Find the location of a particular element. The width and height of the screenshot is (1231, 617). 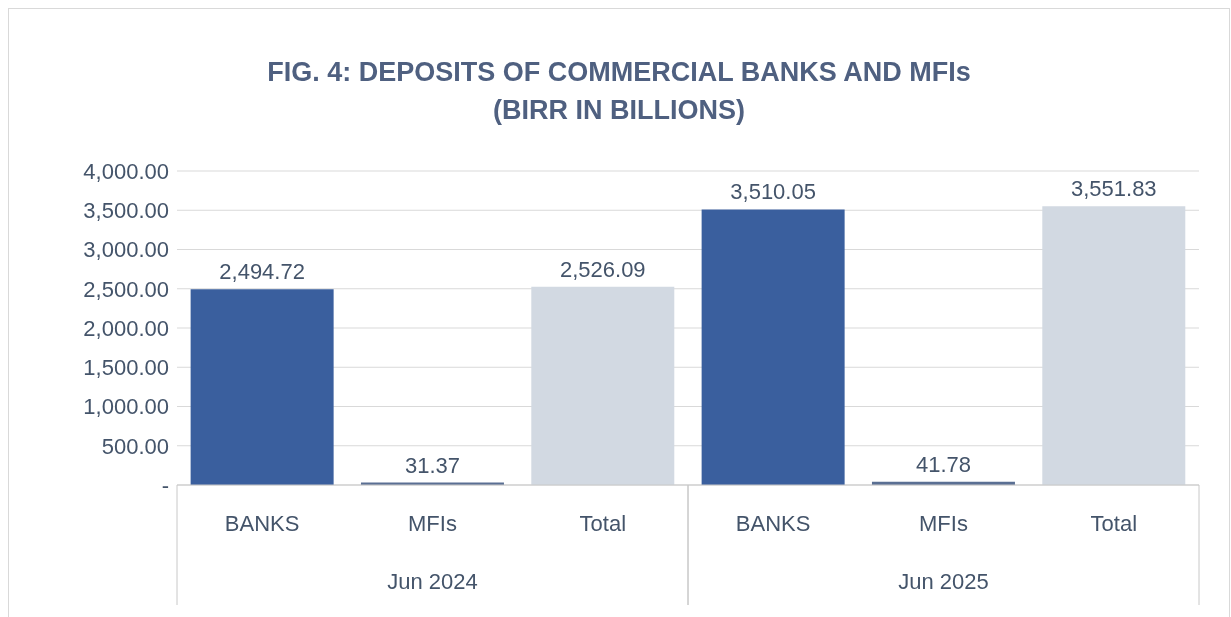

y-tick-label: 1,000.00 is located at coordinates (126, 407).